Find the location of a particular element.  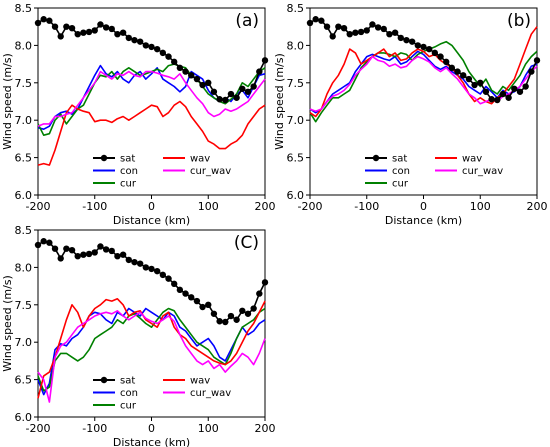

legend-marker-sat is located at coordinates (376, 158).